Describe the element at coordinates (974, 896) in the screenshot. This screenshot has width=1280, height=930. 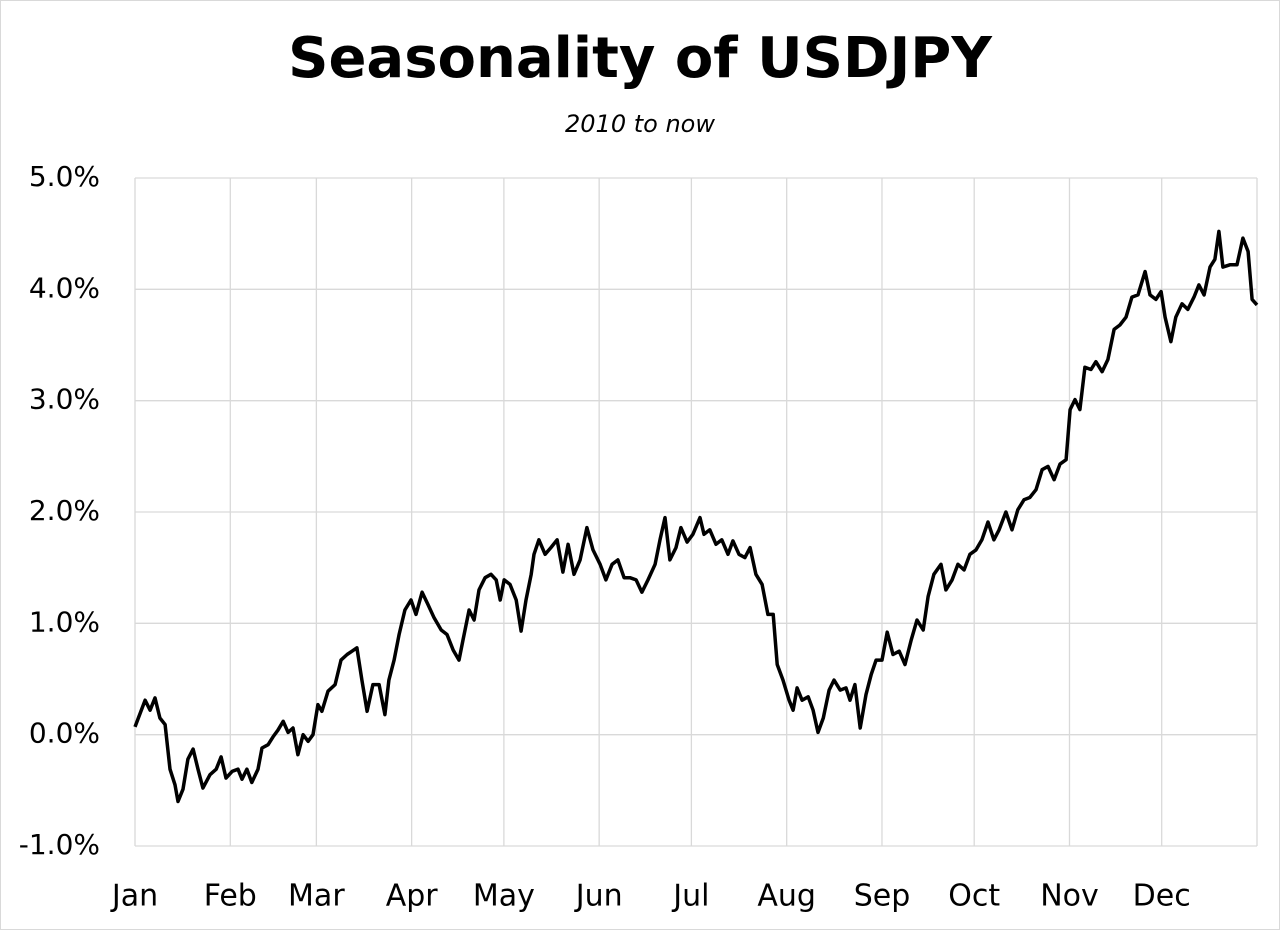
I see `x-tick-label: Oct` at that location.